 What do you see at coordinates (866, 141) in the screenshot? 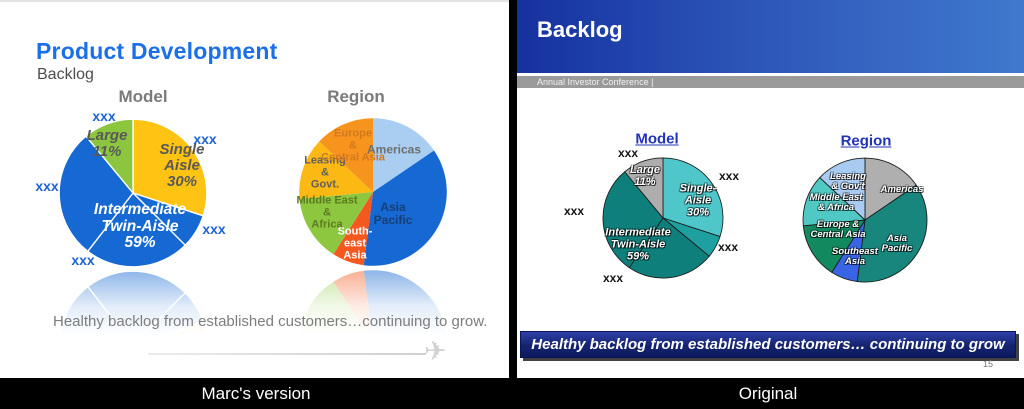
I see `right-region-heading: Region` at bounding box center [866, 141].